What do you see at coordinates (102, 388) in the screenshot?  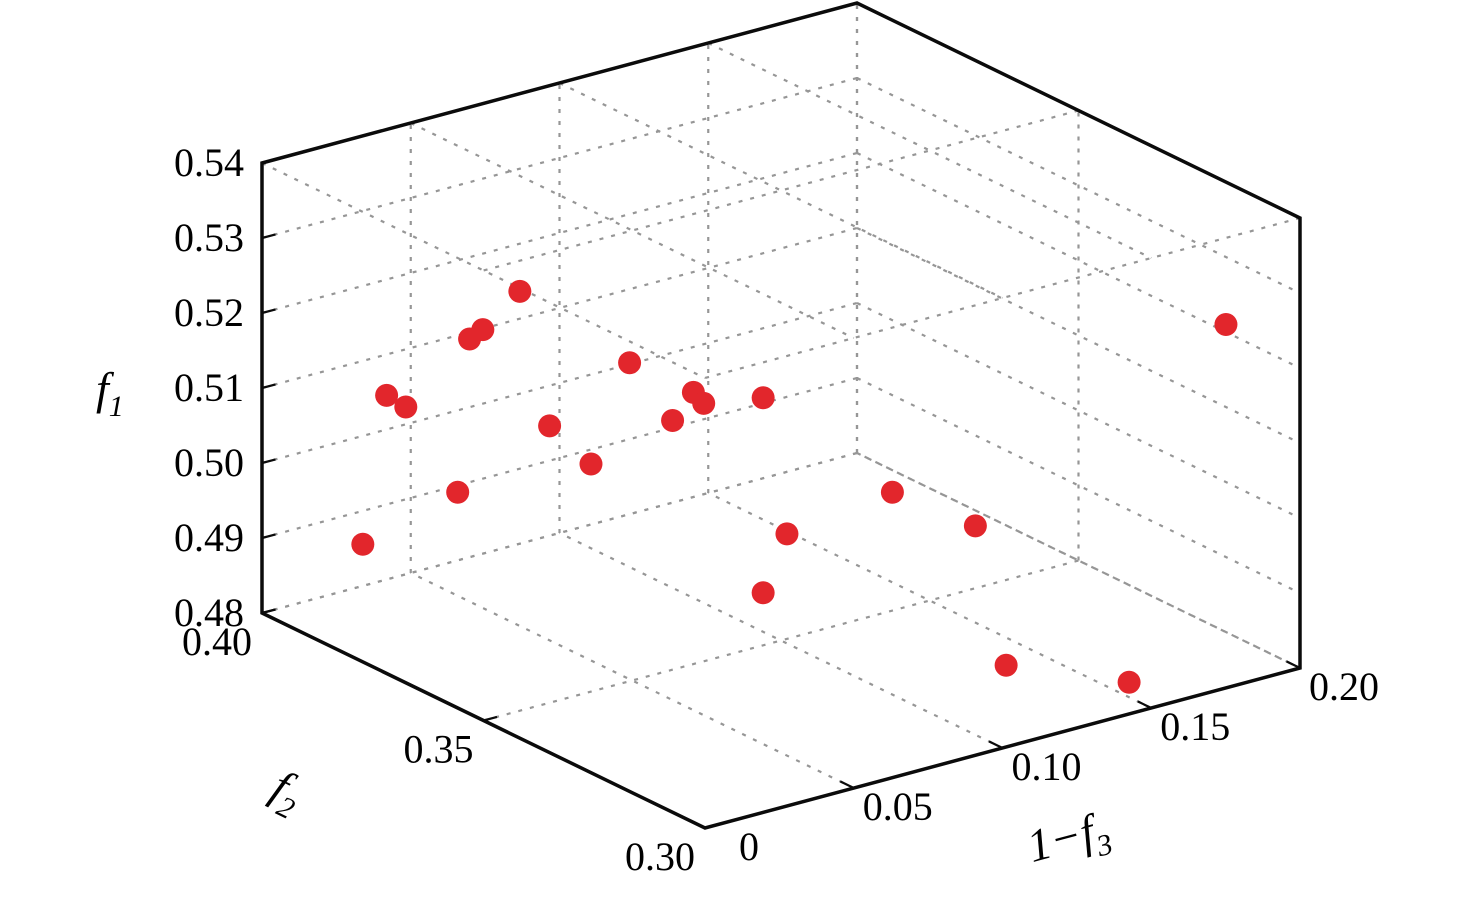 I see `f1-axis-title-base: f` at bounding box center [102, 388].